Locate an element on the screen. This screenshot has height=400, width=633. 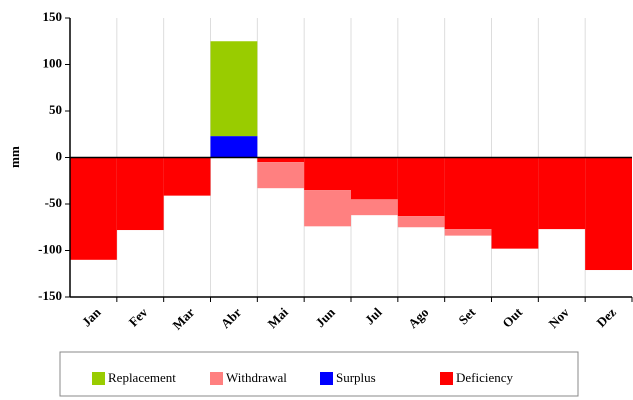
legend-label: Deficiency is located at coordinates (485, 377).